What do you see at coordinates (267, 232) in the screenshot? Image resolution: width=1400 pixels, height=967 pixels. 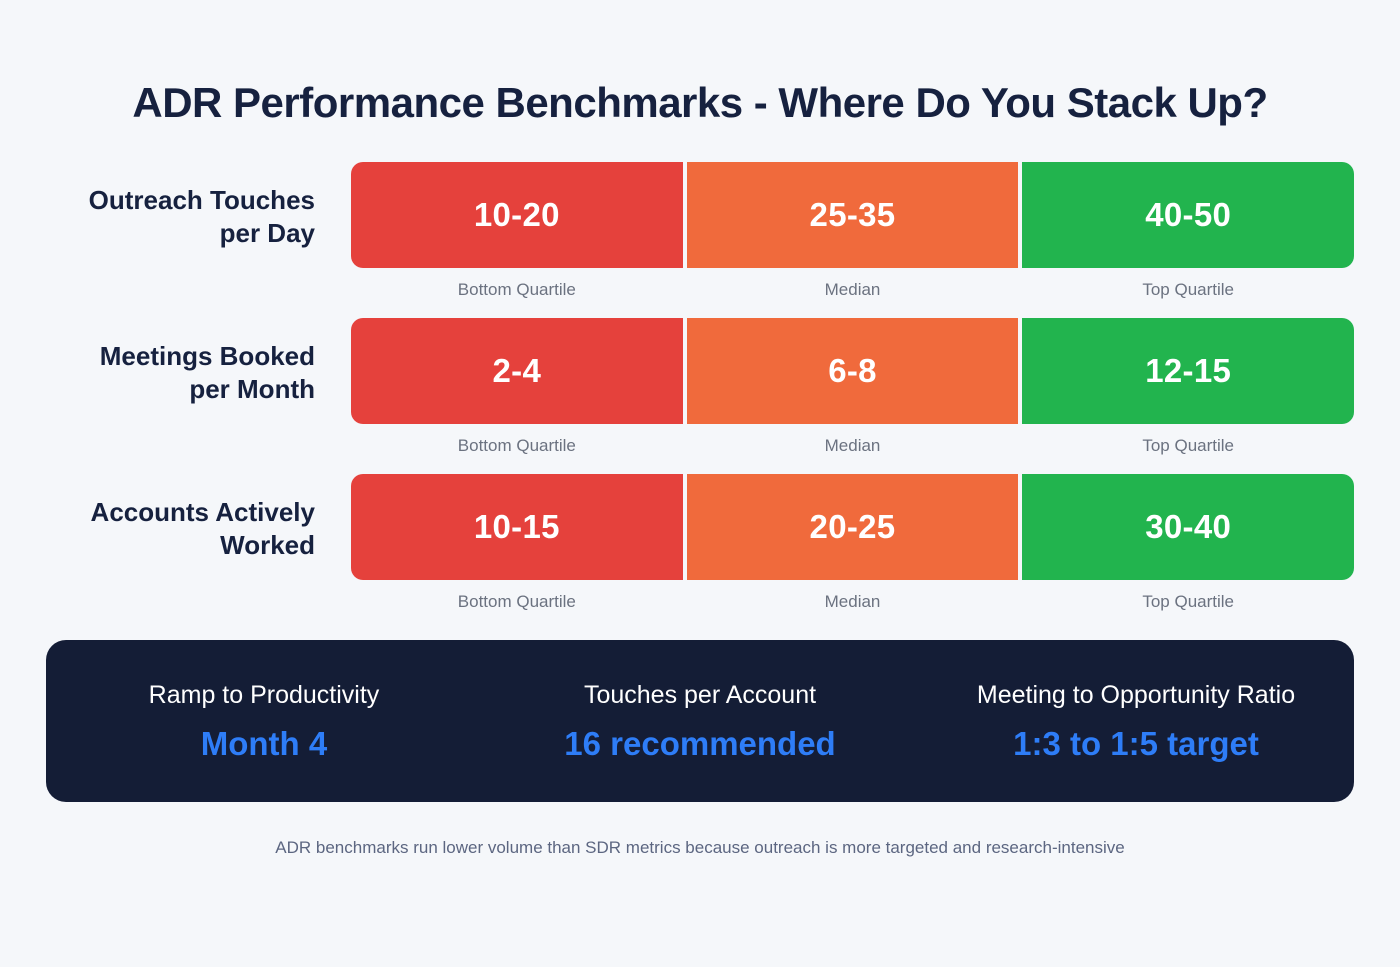 I see `row-label-line2: per Day` at bounding box center [267, 232].